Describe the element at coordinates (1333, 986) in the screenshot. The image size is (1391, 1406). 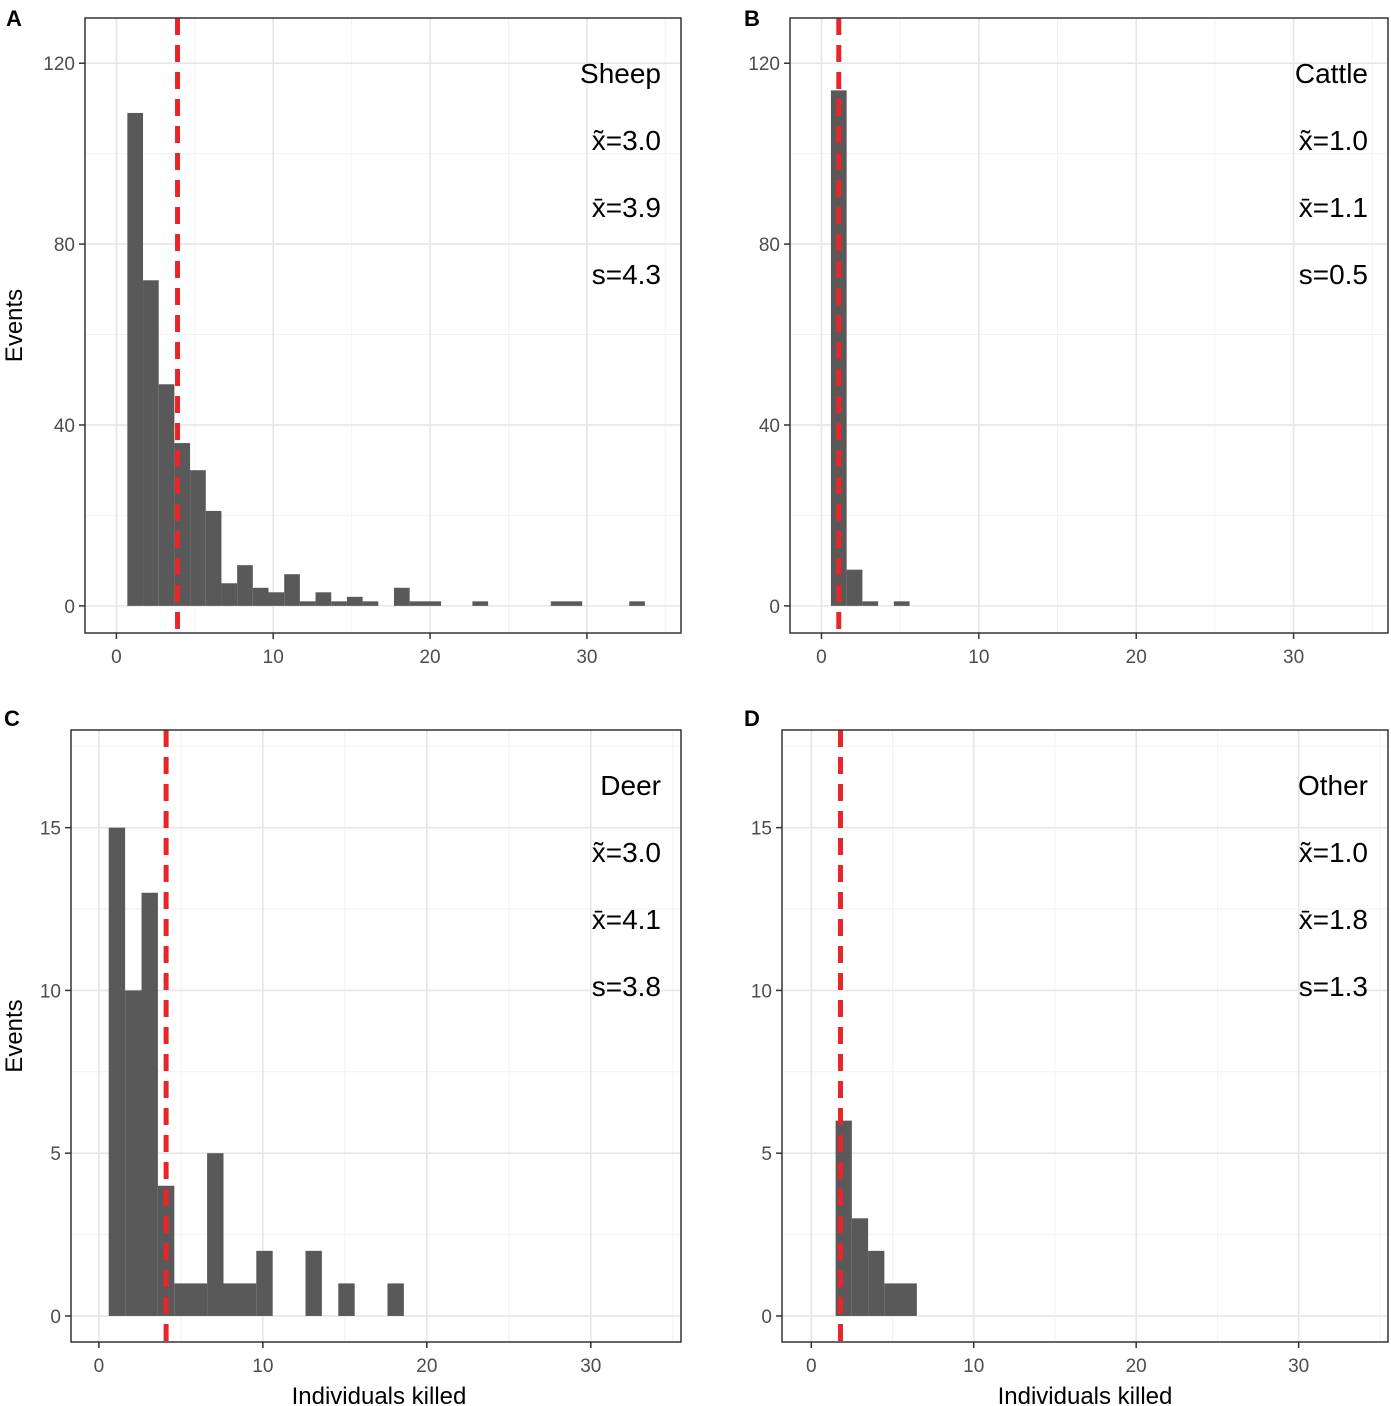
I see `stat-label: s=1.3` at that location.